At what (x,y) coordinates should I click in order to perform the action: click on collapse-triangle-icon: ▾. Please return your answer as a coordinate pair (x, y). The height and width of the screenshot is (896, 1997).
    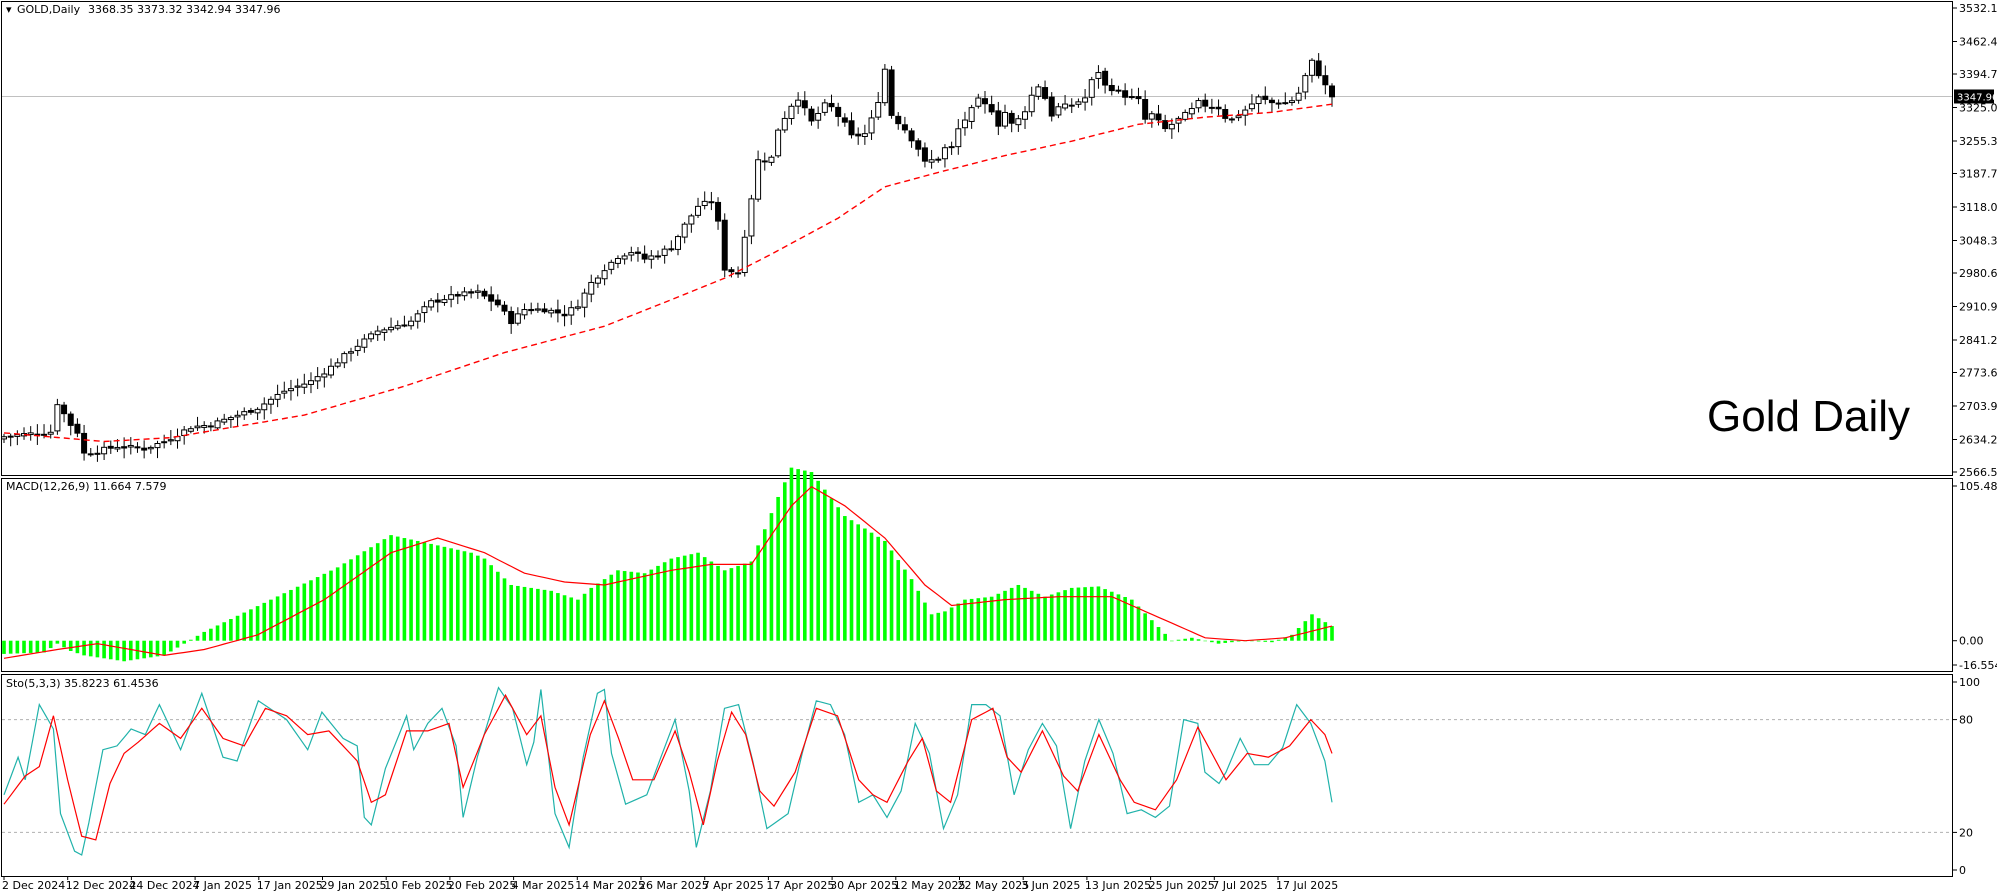
    Looking at the image, I should click on (9, 9).